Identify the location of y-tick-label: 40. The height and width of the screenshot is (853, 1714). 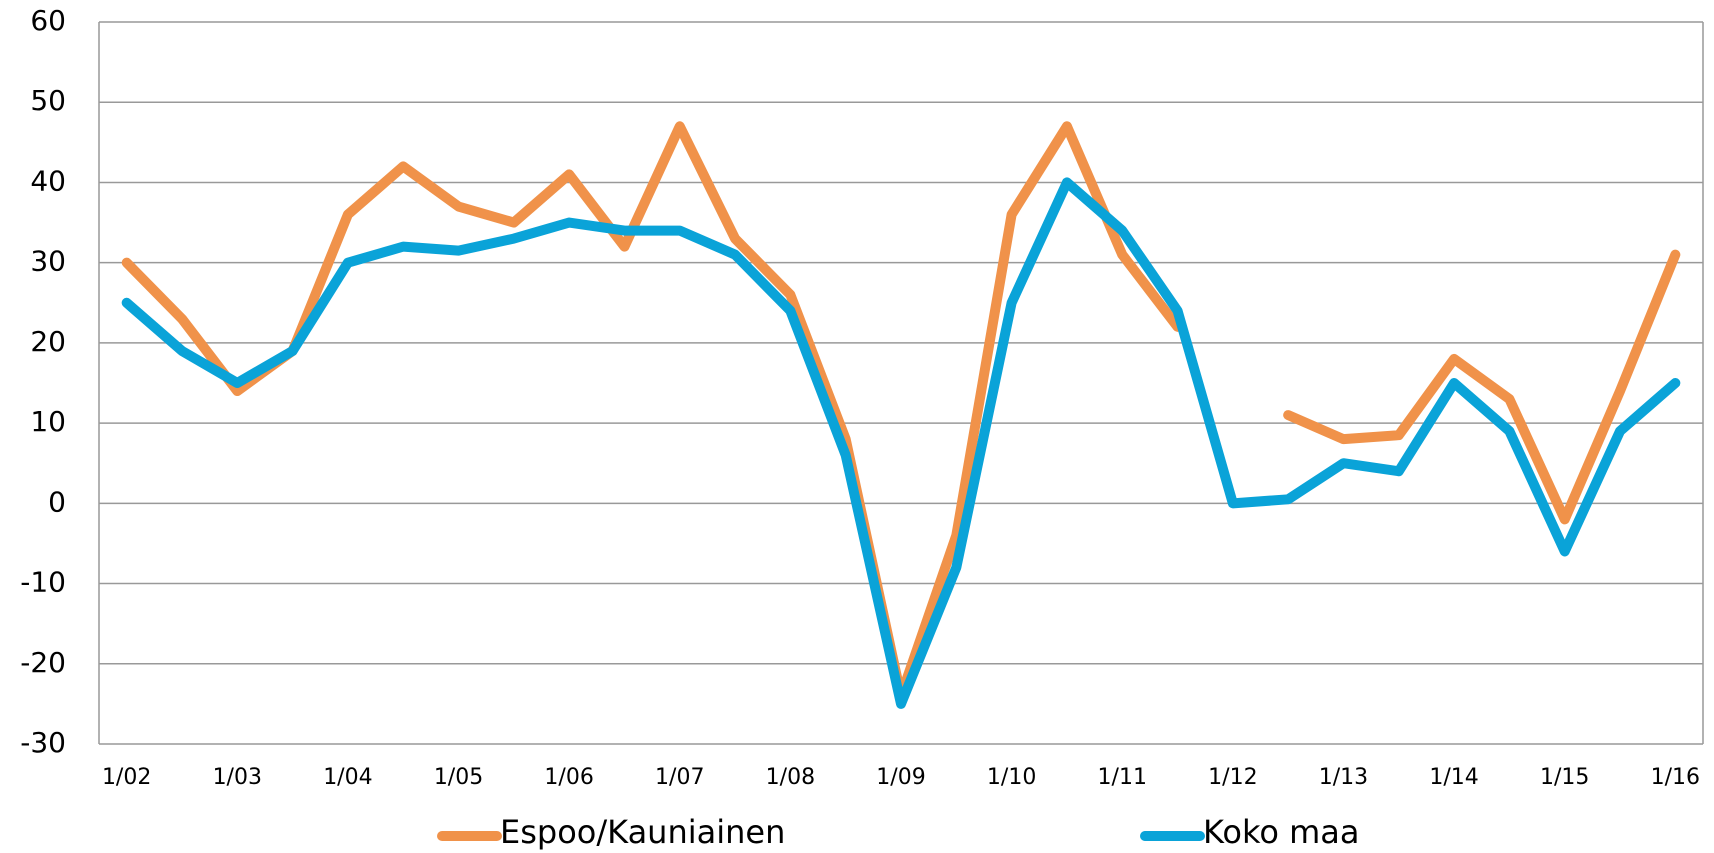
(48, 180).